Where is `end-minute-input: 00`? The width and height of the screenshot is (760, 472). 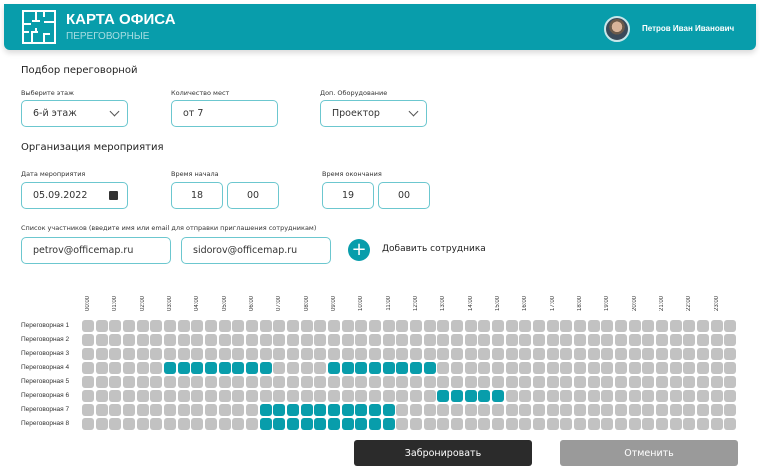 end-minute-input: 00 is located at coordinates (404, 195).